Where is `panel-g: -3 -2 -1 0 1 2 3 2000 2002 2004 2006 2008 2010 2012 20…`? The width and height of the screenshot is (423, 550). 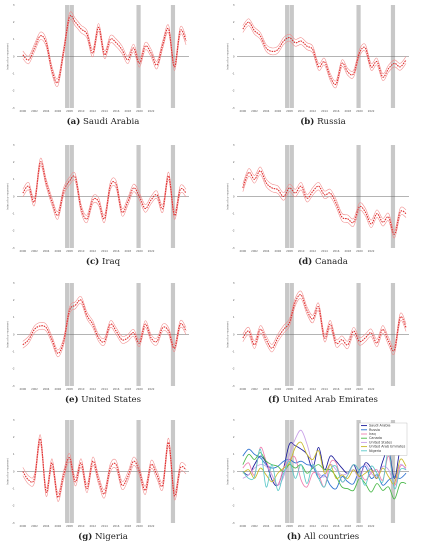 panel-g: -3 -2 -1 0 1 2 3 2000 2002 2004 2006 2008 2010 2012 20… is located at coordinates (98, 480).